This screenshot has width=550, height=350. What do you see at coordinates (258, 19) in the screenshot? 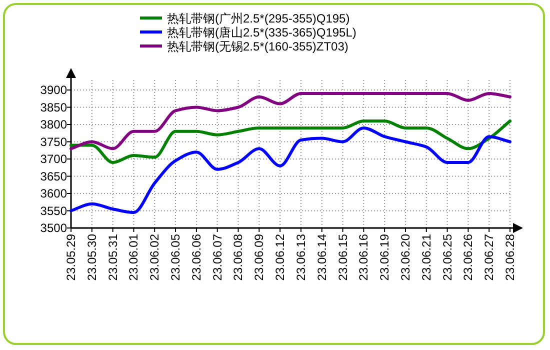
I see `legend-label: 热轧带钢(广州2.5*(295-355)Q195)` at bounding box center [258, 19].